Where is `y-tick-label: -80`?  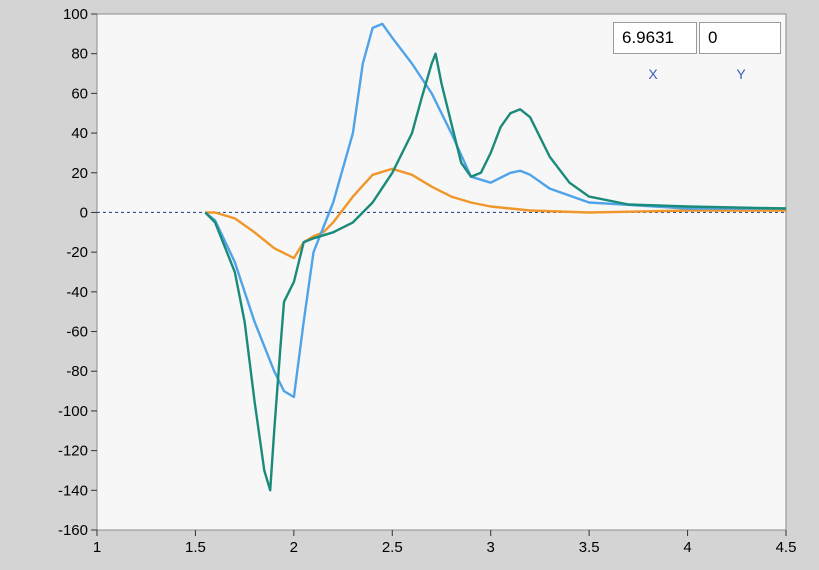
y-tick-label: -80 is located at coordinates (77, 371).